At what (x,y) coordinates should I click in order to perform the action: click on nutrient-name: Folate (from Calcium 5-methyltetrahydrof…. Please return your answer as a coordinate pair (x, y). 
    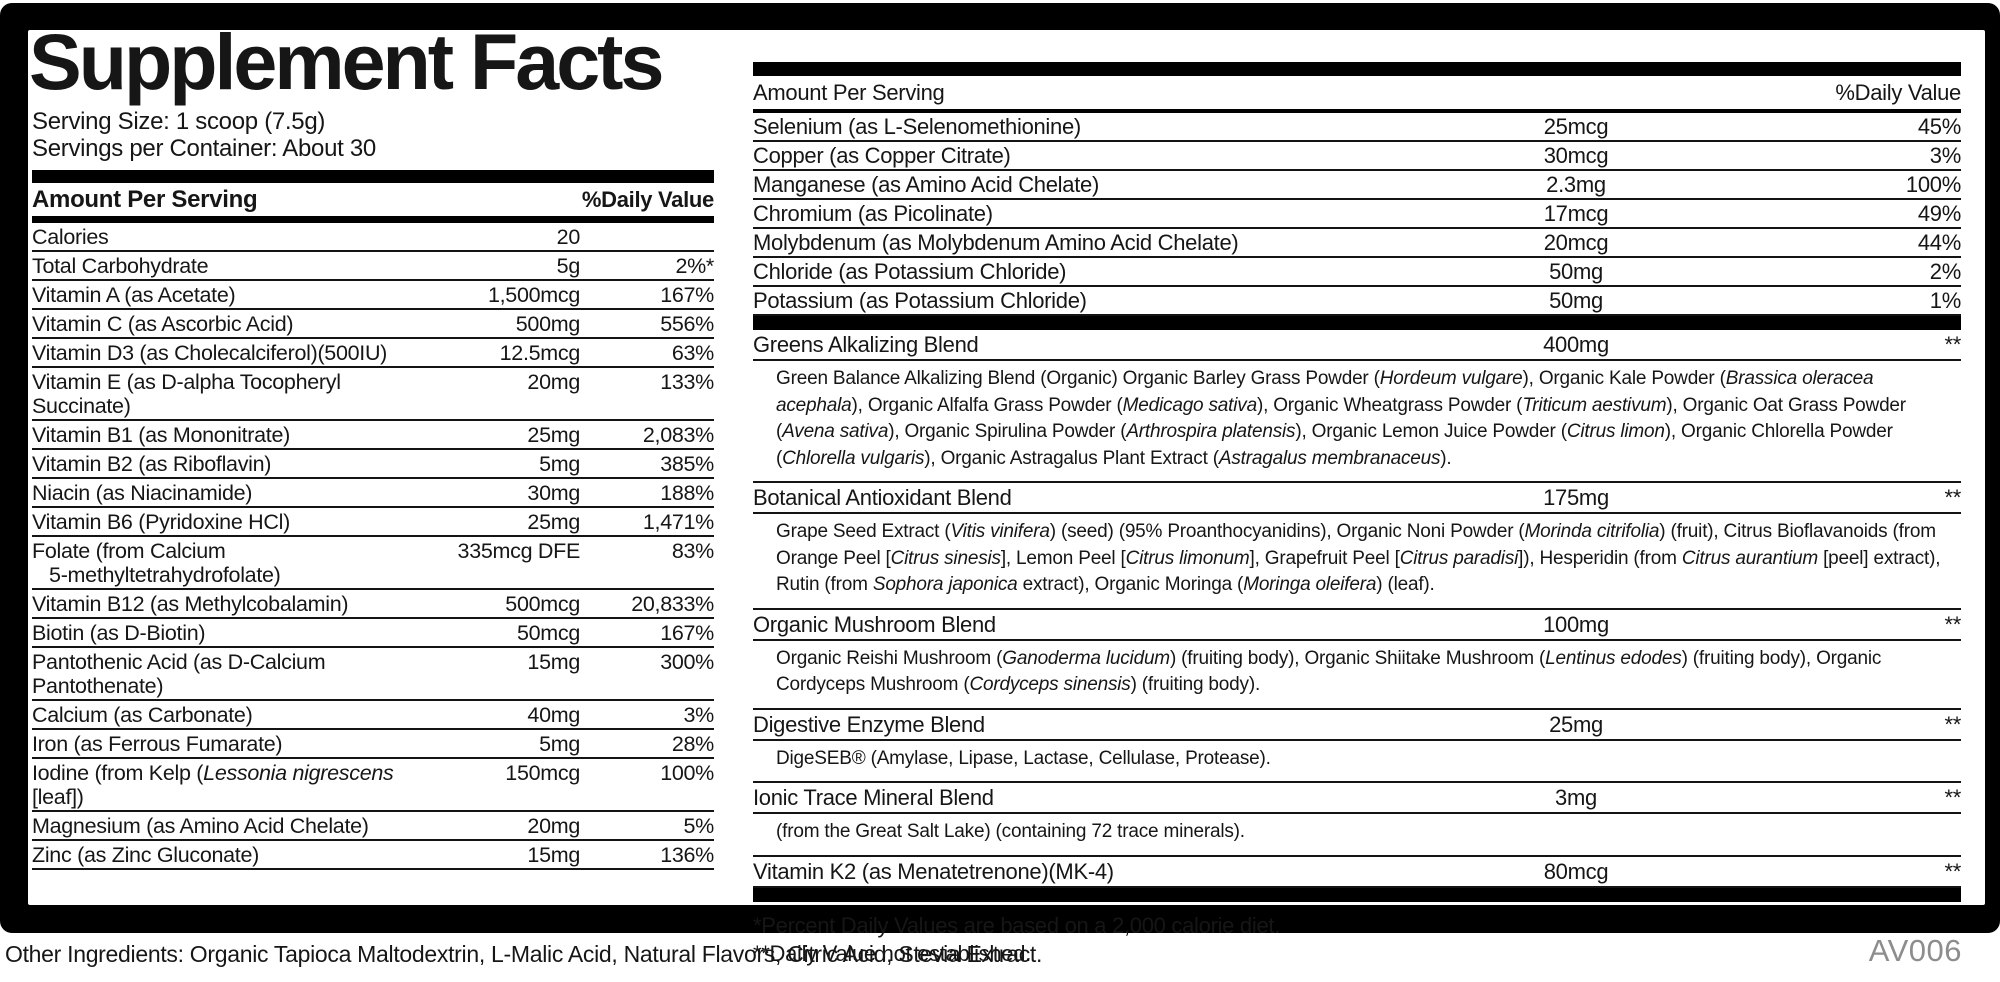
    Looking at the image, I should click on (156, 563).